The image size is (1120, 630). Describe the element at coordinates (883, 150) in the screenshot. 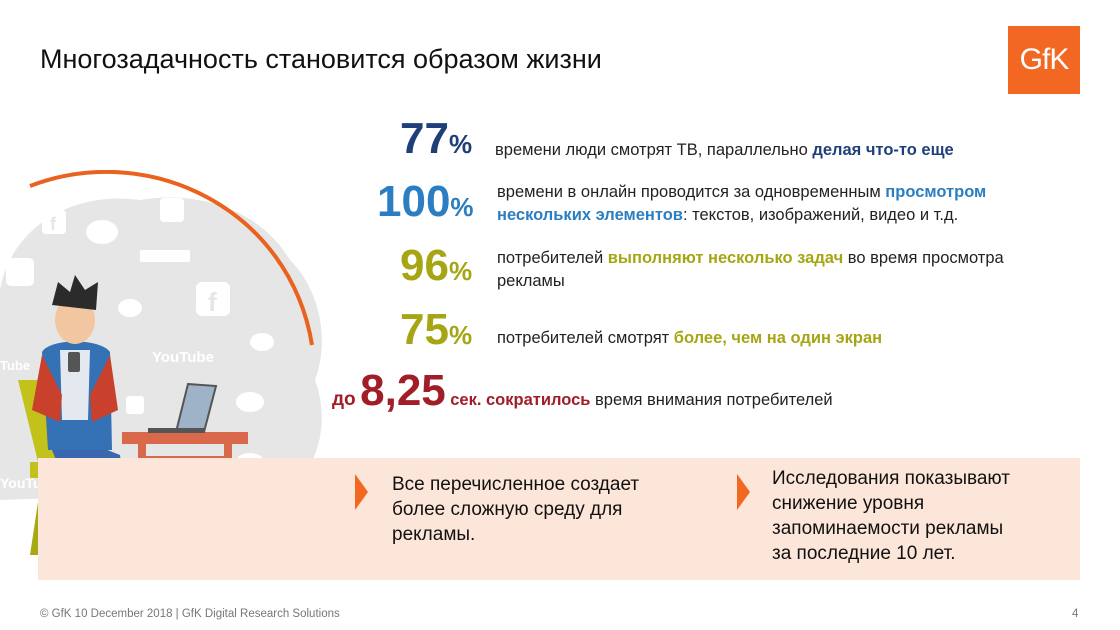

I see `stat-text-highlight: делая что-то еще` at that location.